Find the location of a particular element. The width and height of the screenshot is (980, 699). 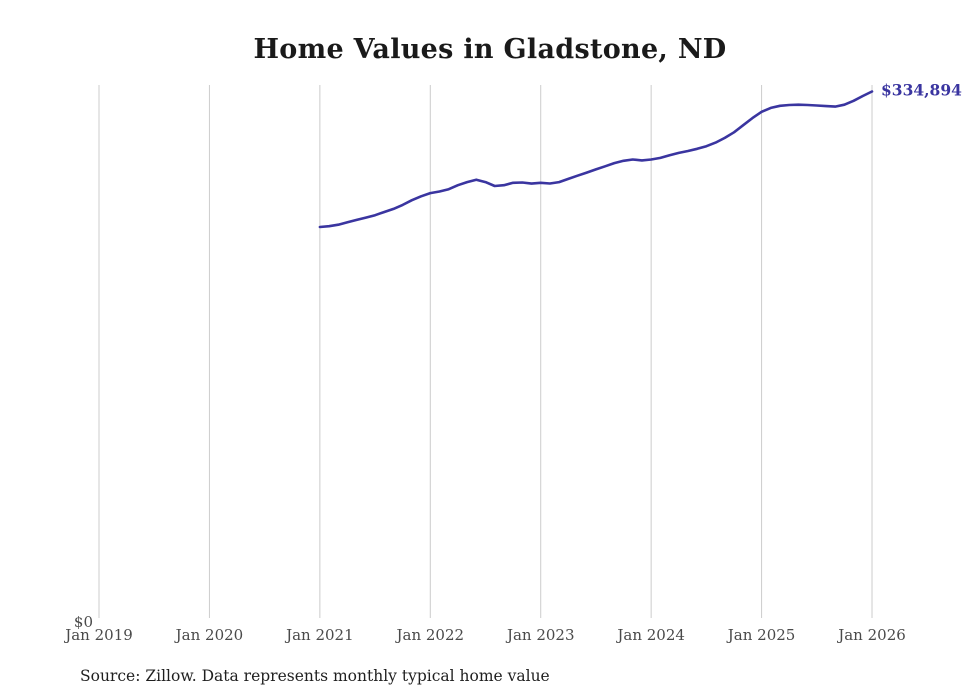

x-tick-label: Jan 2022 is located at coordinates (430, 635).